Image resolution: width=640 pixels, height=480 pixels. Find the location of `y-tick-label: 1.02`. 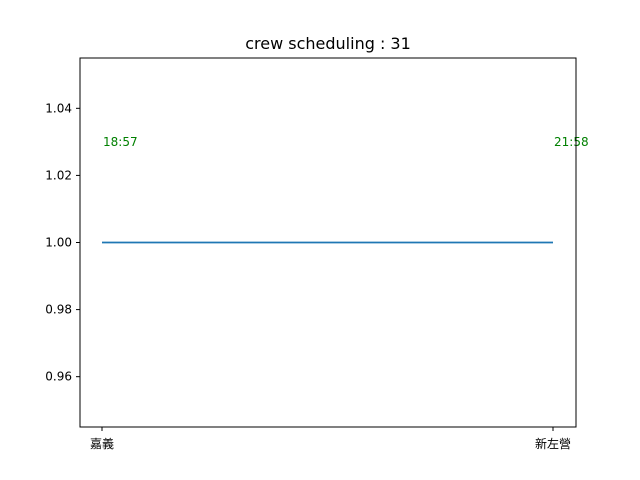

y-tick-label: 1.02 is located at coordinates (58, 175).